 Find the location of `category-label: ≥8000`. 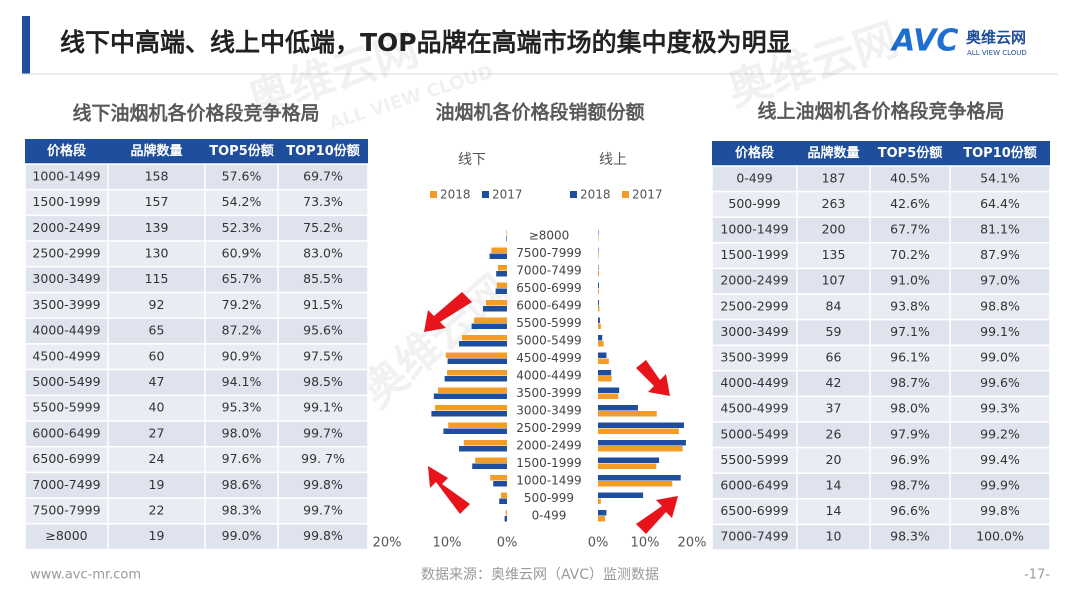

category-label: ≥8000 is located at coordinates (549, 236).